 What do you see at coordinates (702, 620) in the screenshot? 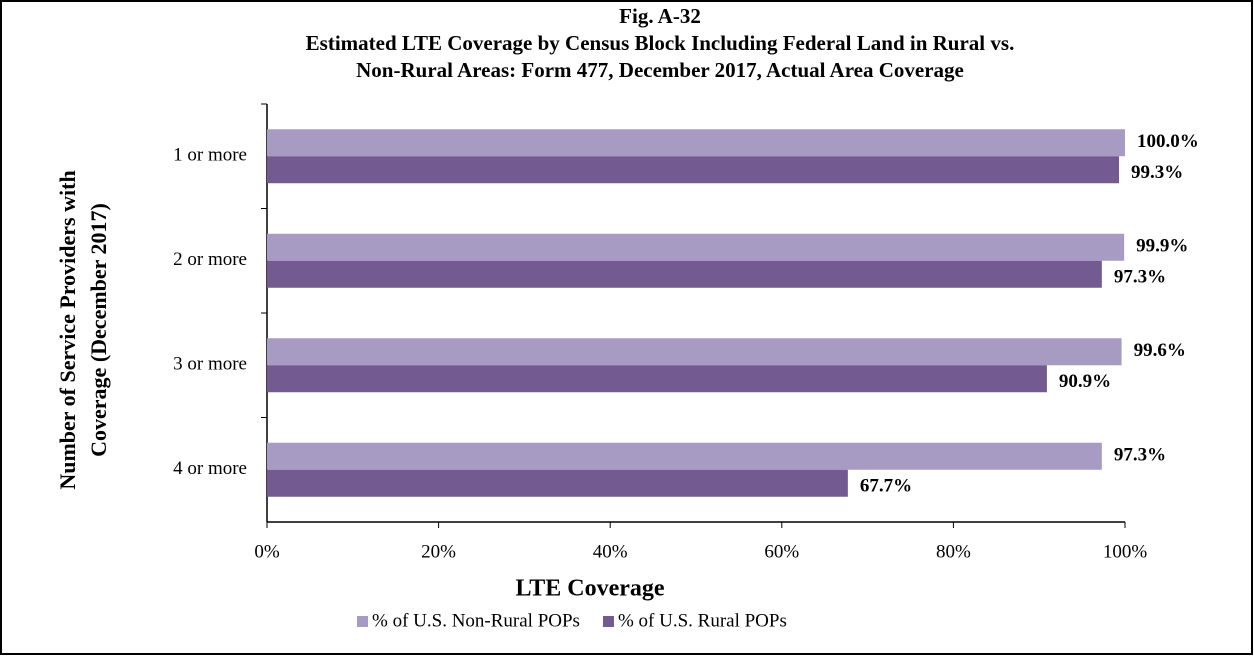
I see `legend-label: % of U.S. Rural POPs` at bounding box center [702, 620].